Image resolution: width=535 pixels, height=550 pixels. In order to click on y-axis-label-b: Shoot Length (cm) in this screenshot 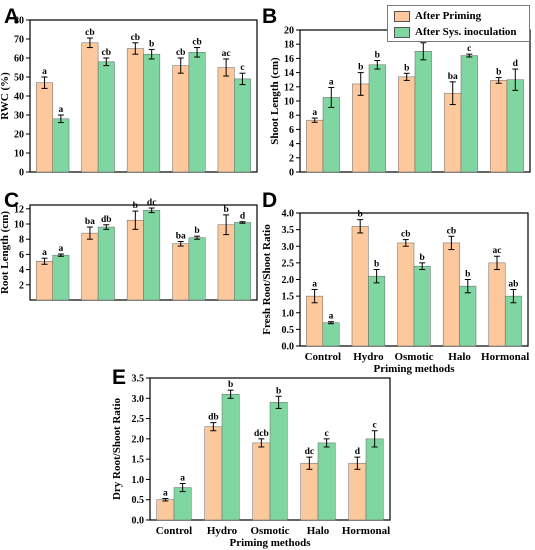, I will do `click(275, 101)`.